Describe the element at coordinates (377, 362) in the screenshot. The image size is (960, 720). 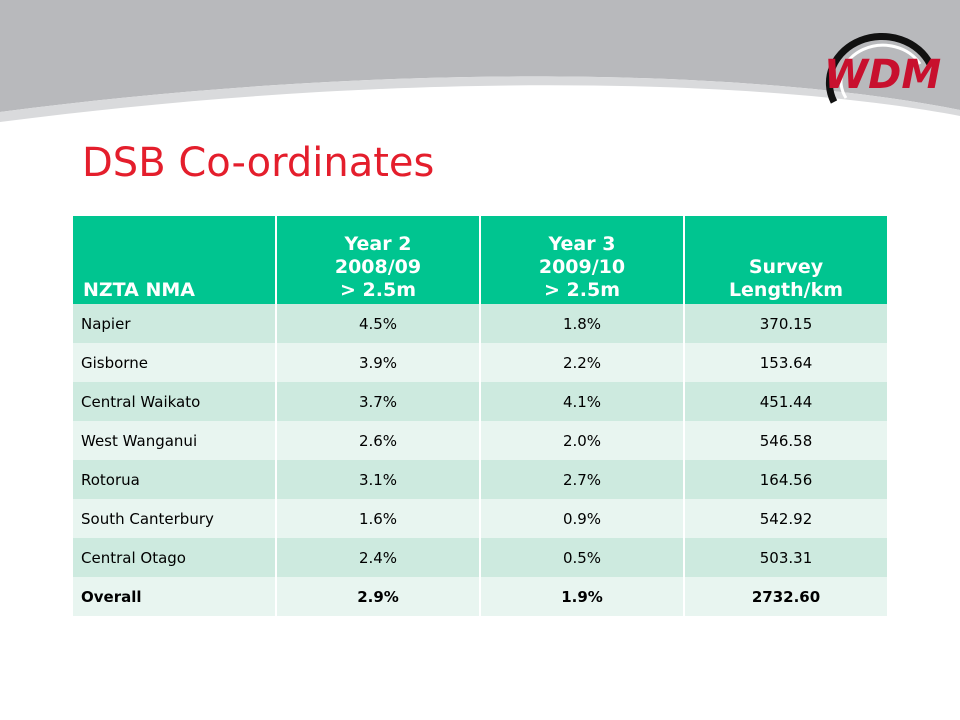
I see `cell-year2: 3.9%` at that location.